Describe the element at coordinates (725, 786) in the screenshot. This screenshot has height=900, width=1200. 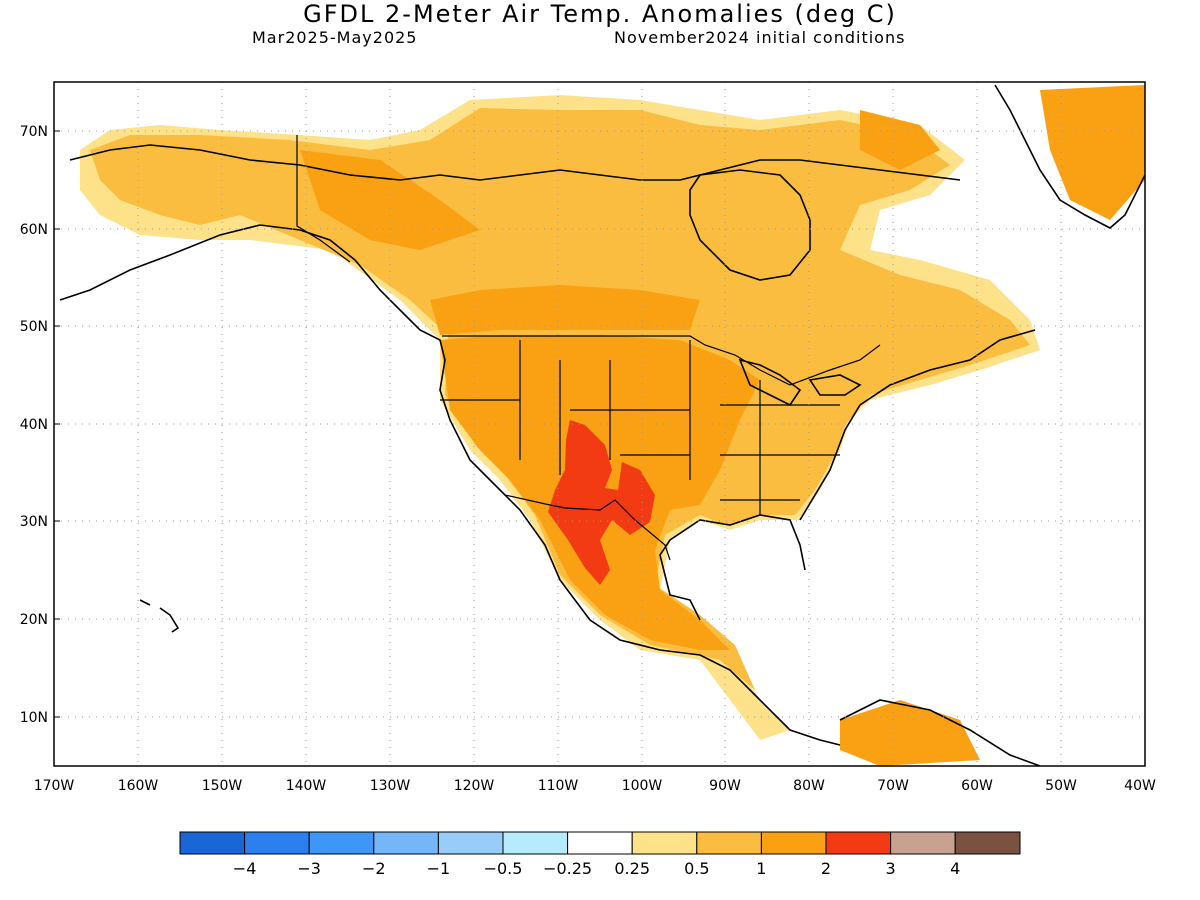
I see `lon-label: 90W` at that location.